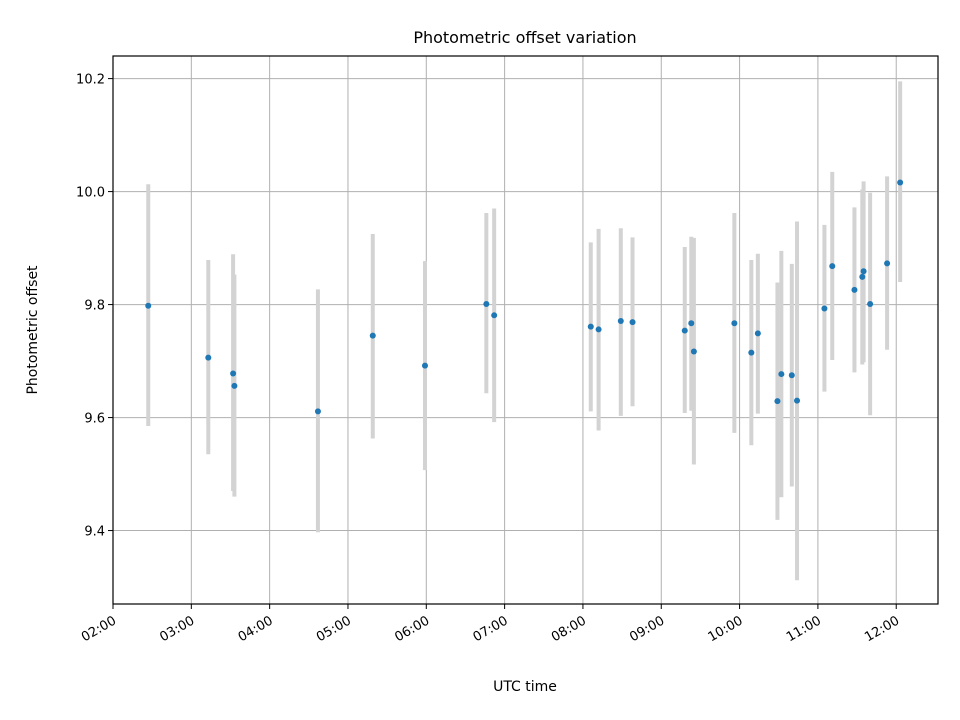 The image size is (960, 720). What do you see at coordinates (256, 629) in the screenshot?
I see `x-tick-label: 04:00` at bounding box center [256, 629].